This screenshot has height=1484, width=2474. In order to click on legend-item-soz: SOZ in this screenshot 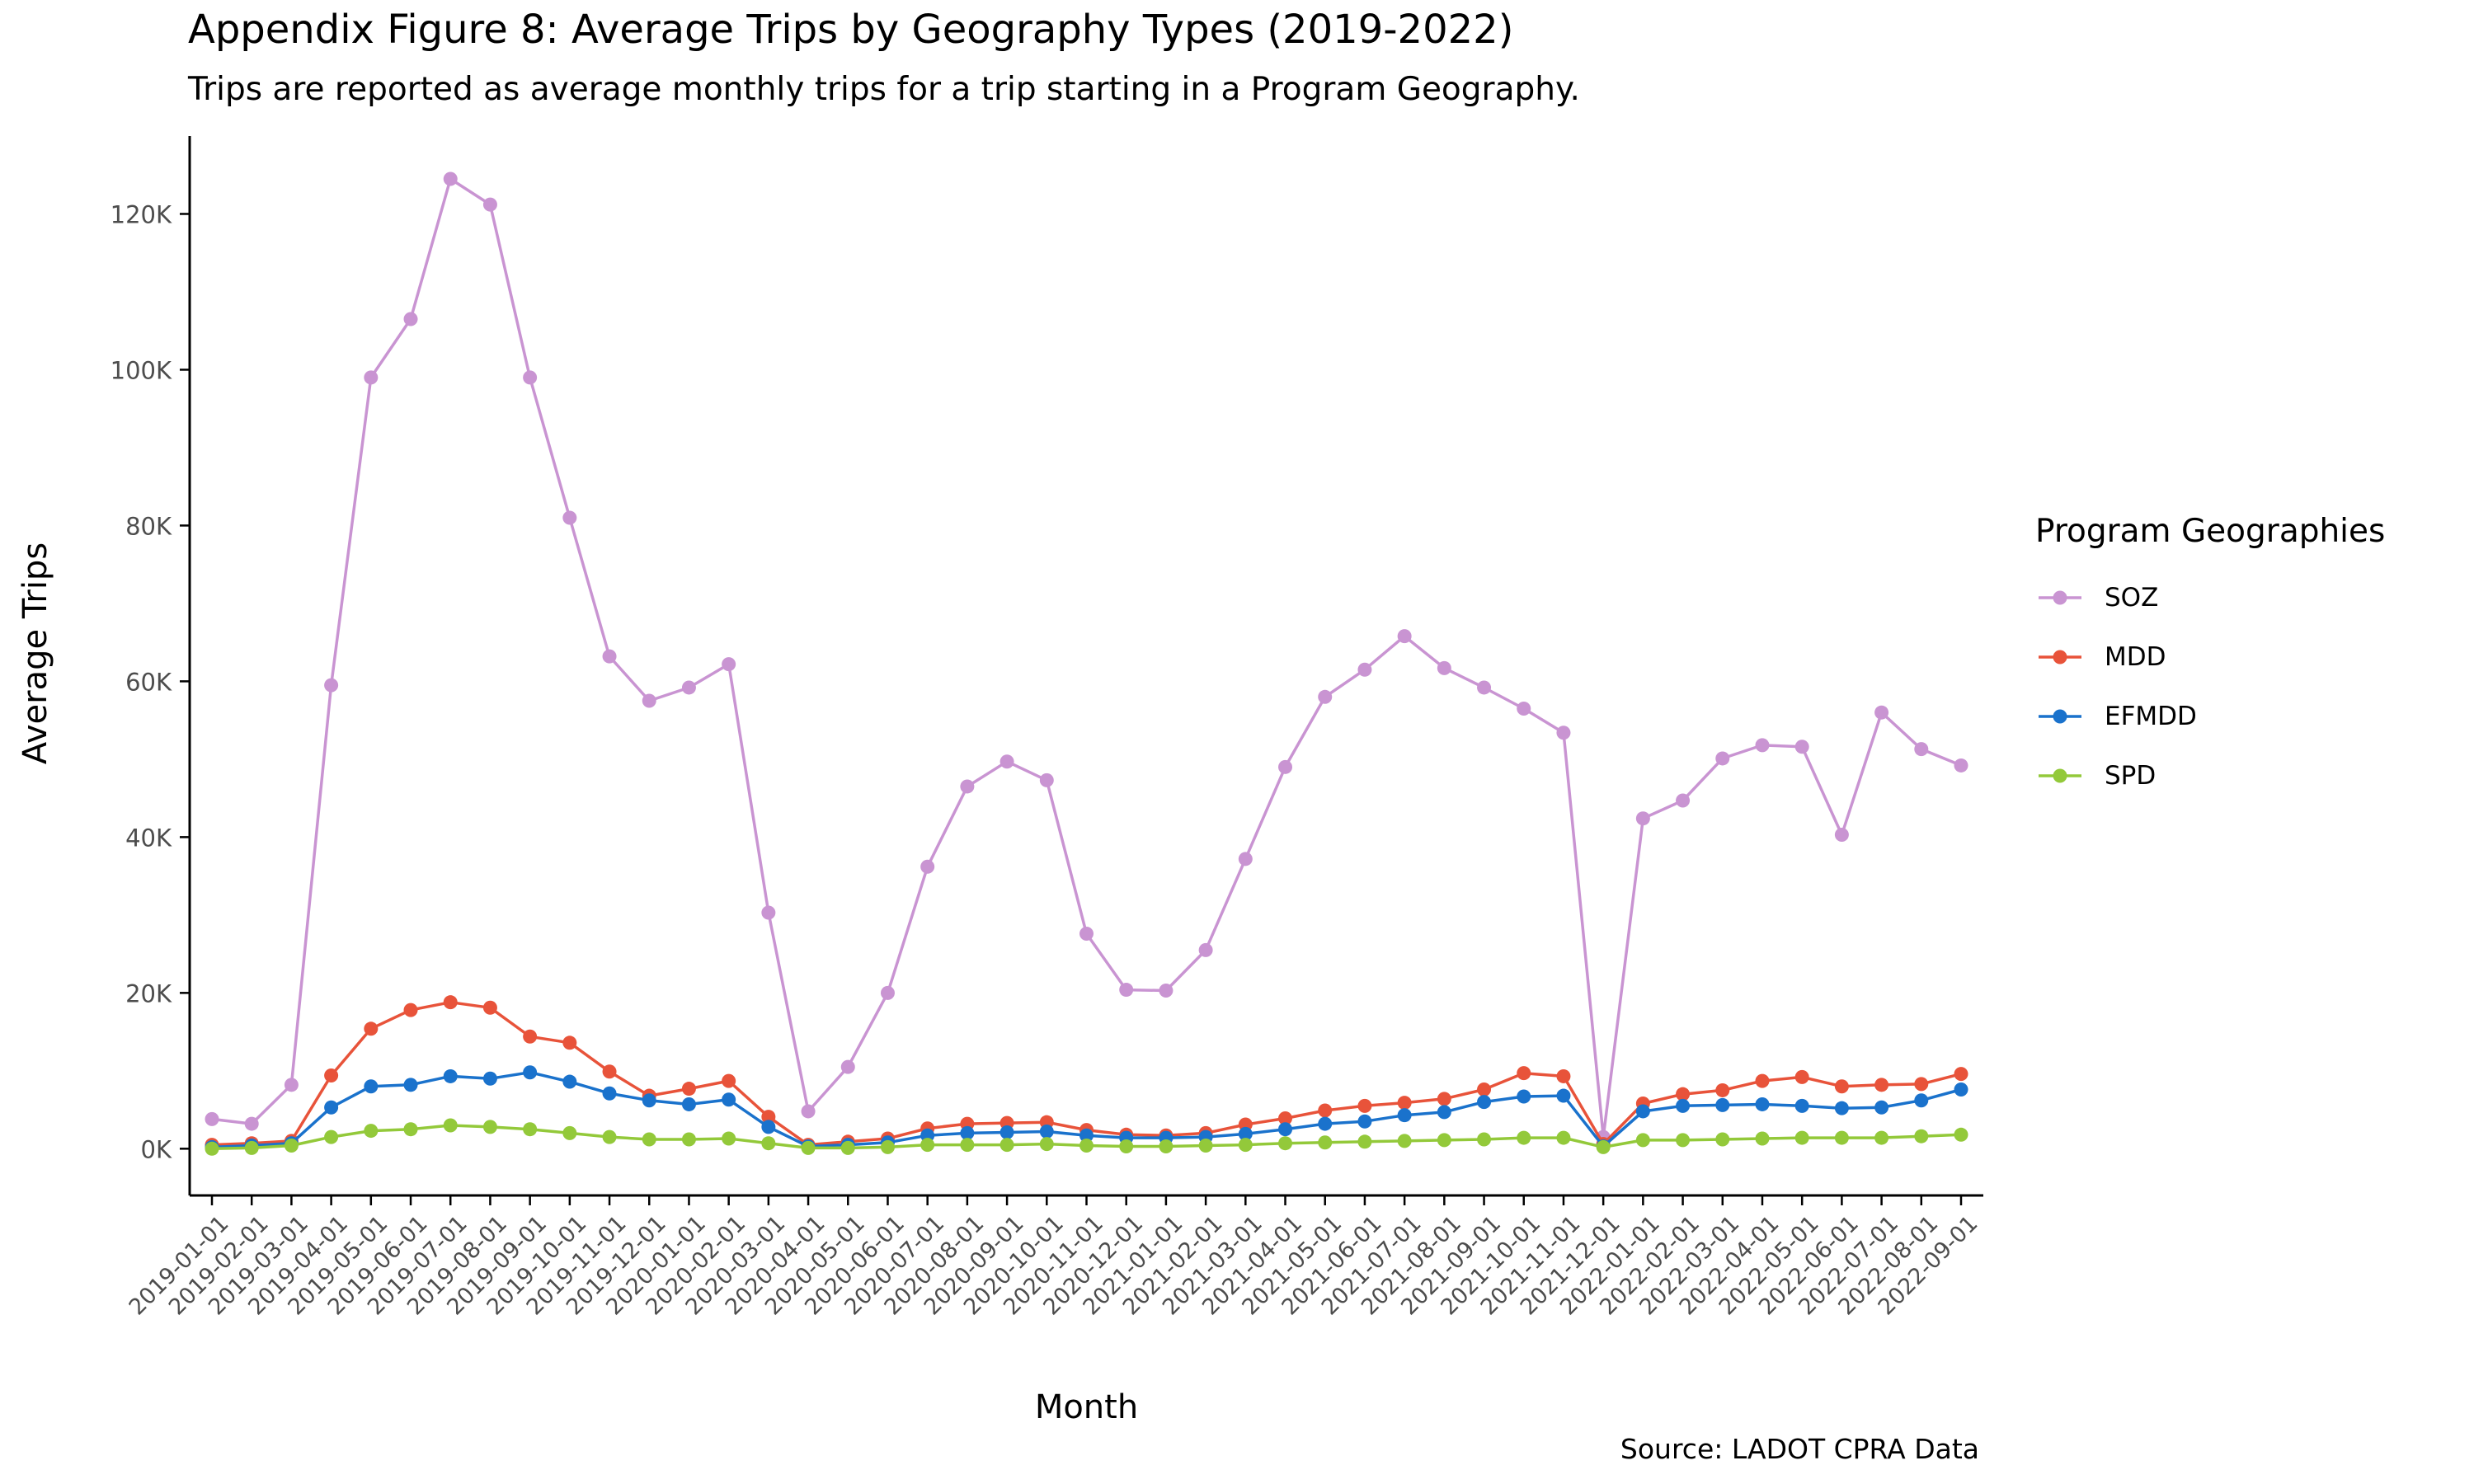, I will do `click(2210, 597)`.